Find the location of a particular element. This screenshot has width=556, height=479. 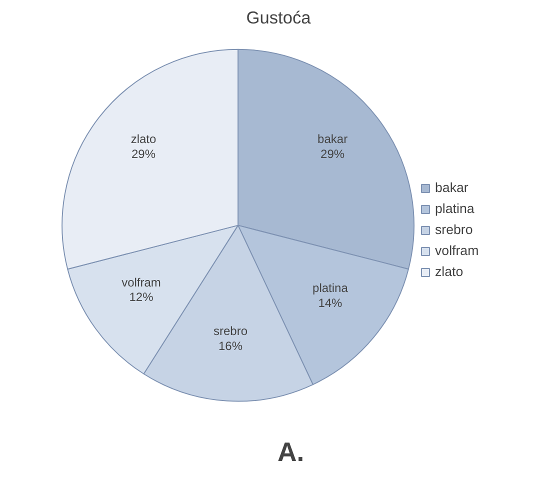

data-label: 16% is located at coordinates (230, 346).